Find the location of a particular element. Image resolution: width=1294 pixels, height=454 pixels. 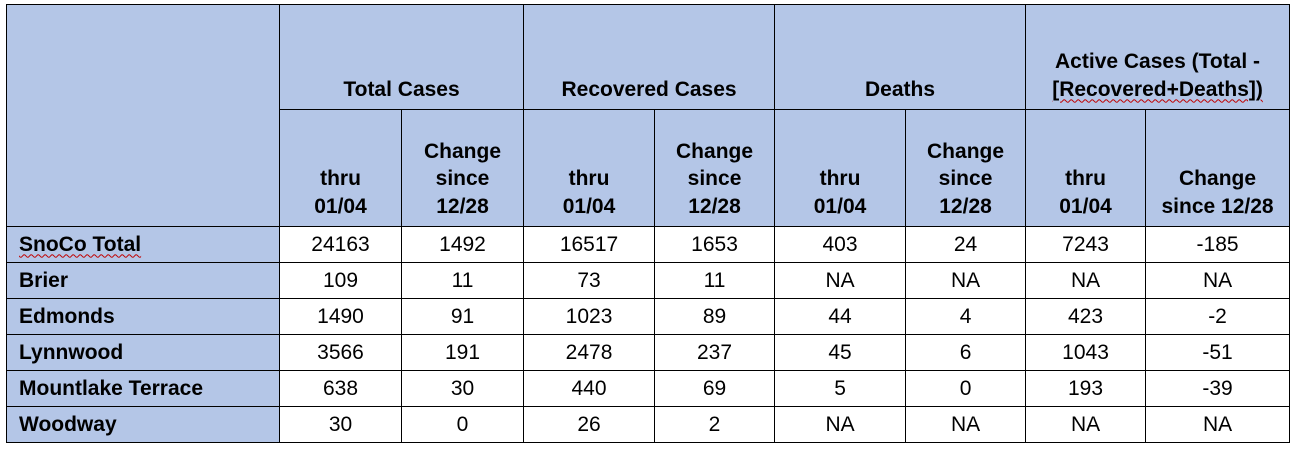

subheader-recovered-change: Change since 12/28 is located at coordinates (715, 168).